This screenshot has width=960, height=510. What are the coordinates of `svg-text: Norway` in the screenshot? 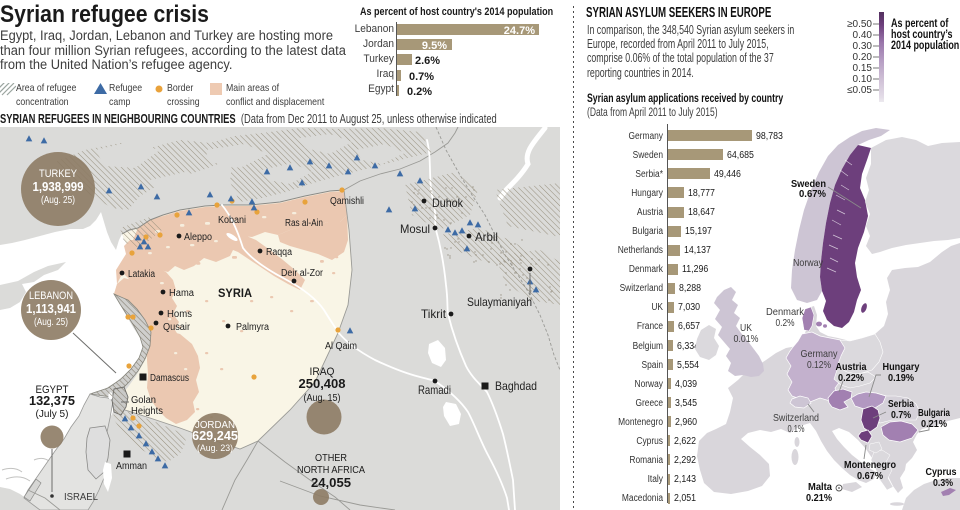 It's located at (808, 263).